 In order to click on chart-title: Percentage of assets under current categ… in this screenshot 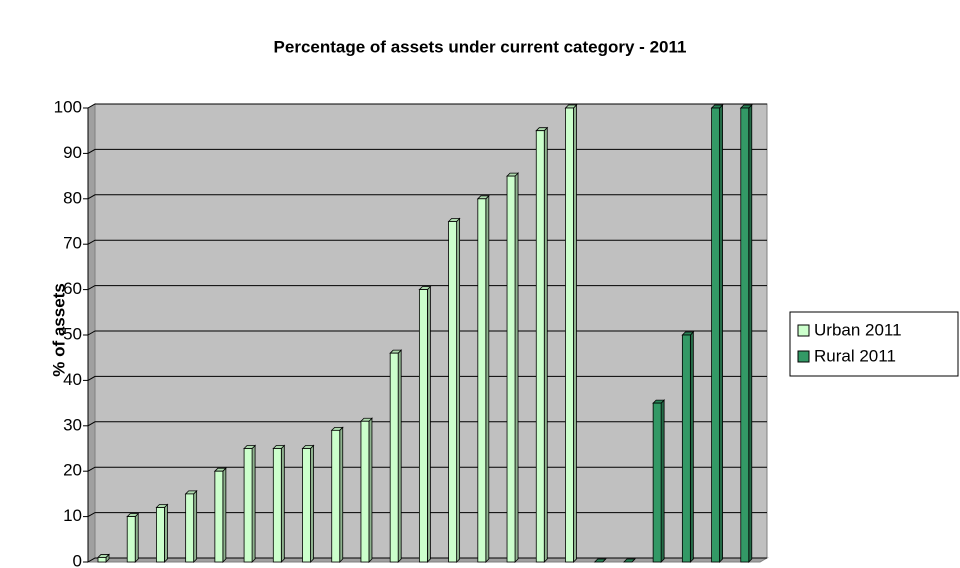, I will do `click(480, 46)`.